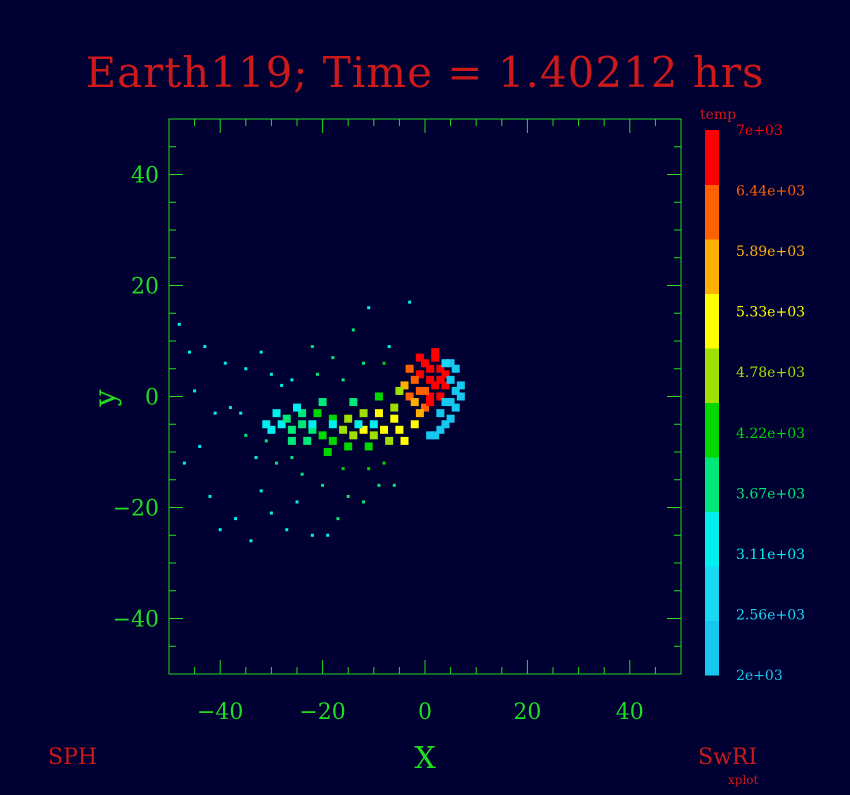 The height and width of the screenshot is (795, 850). I want to click on y-tick-label: −20, so click(136, 509).